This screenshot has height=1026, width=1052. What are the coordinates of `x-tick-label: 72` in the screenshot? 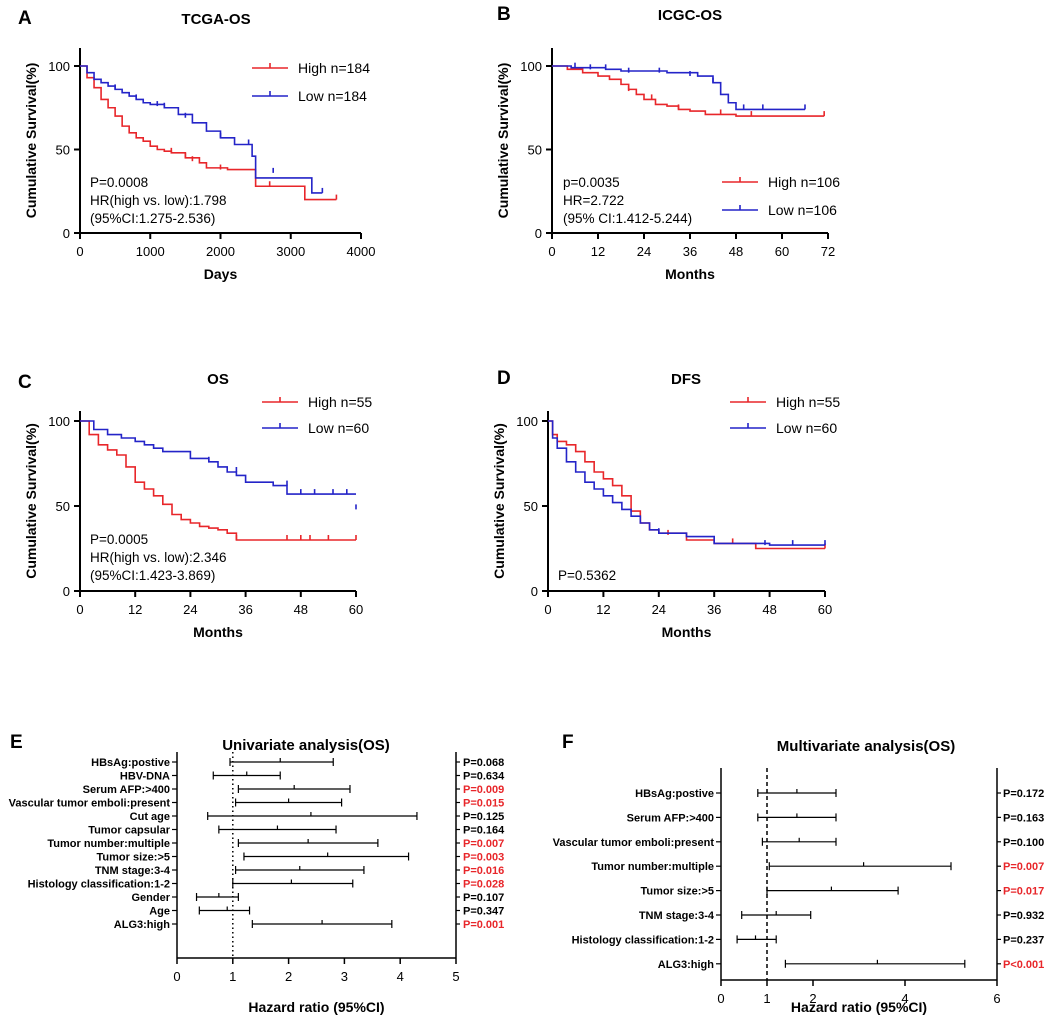 It's located at (828, 251).